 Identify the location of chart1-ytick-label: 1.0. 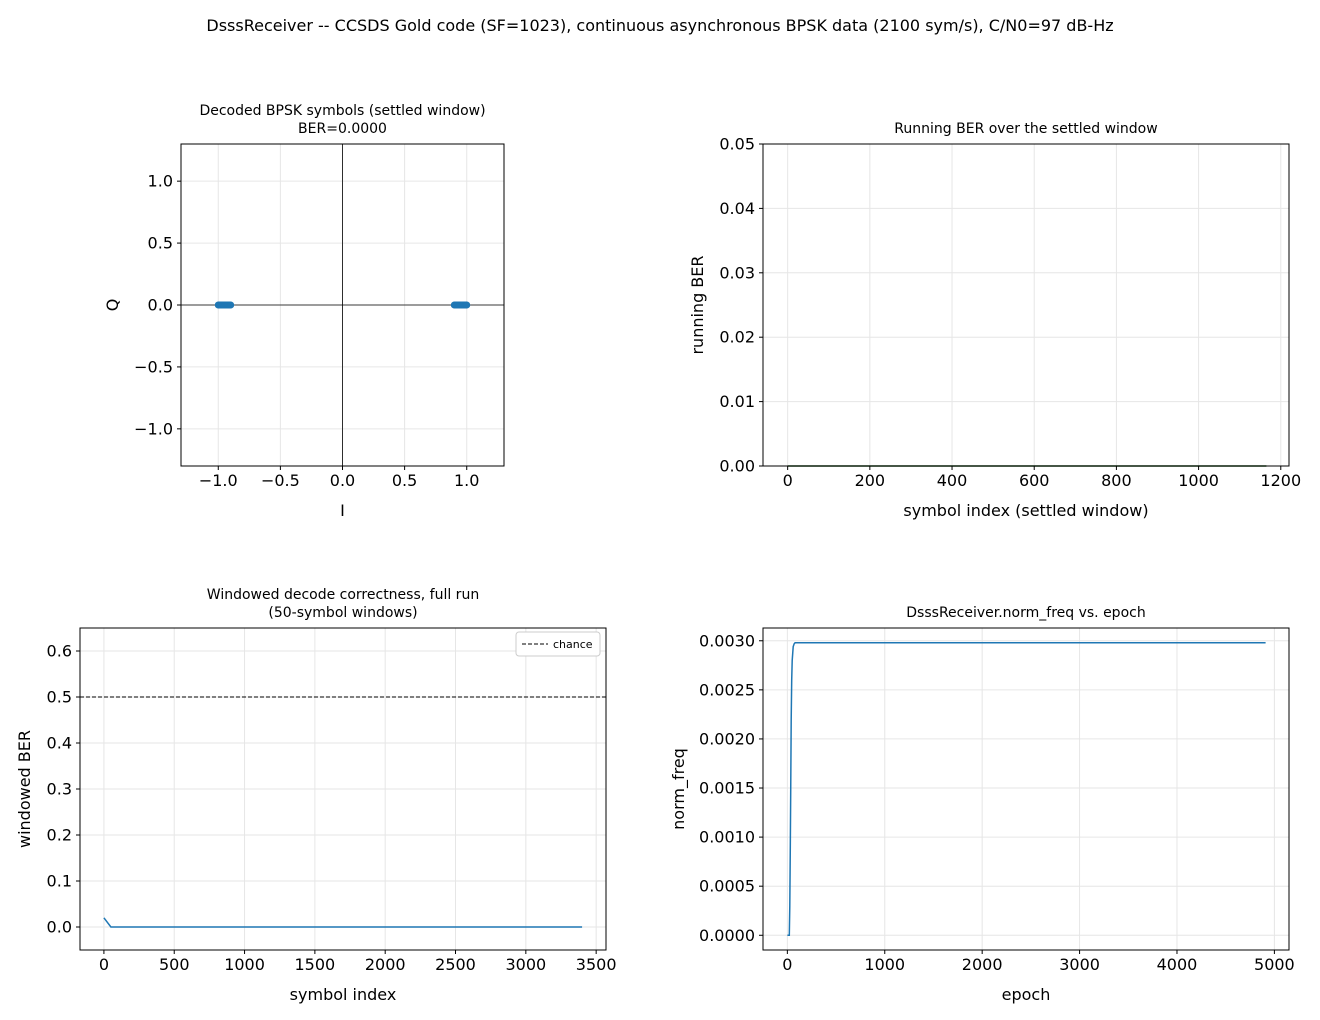
(160, 181).